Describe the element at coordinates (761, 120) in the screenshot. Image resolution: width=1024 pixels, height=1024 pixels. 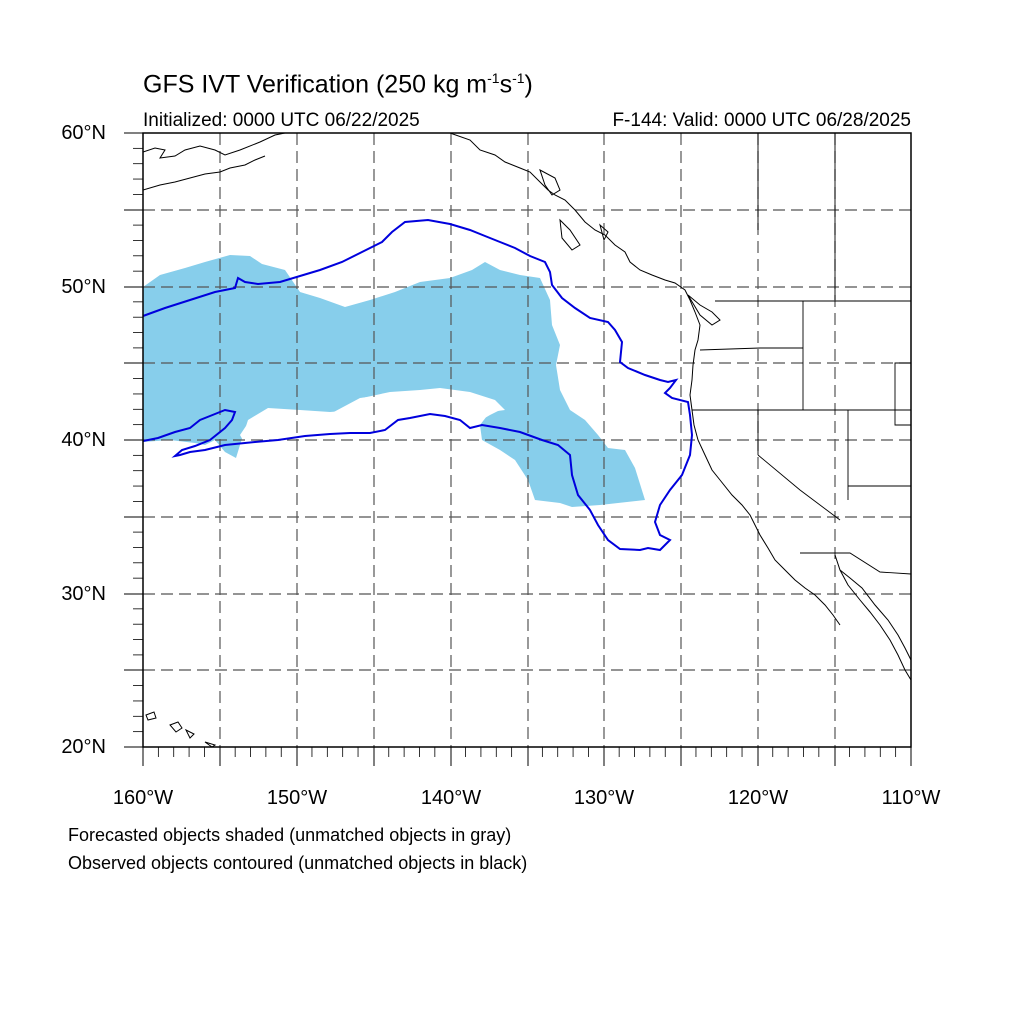
I see `valid-label: F-144: Valid: 0000 UTC 06/28/2025` at that location.